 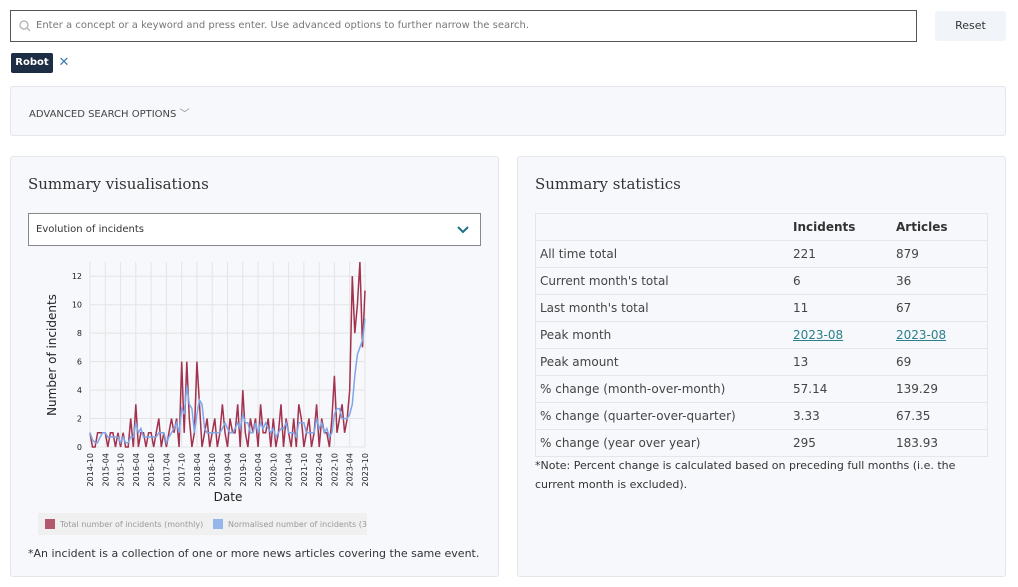 I want to click on cell: 6, so click(x=840, y=281).